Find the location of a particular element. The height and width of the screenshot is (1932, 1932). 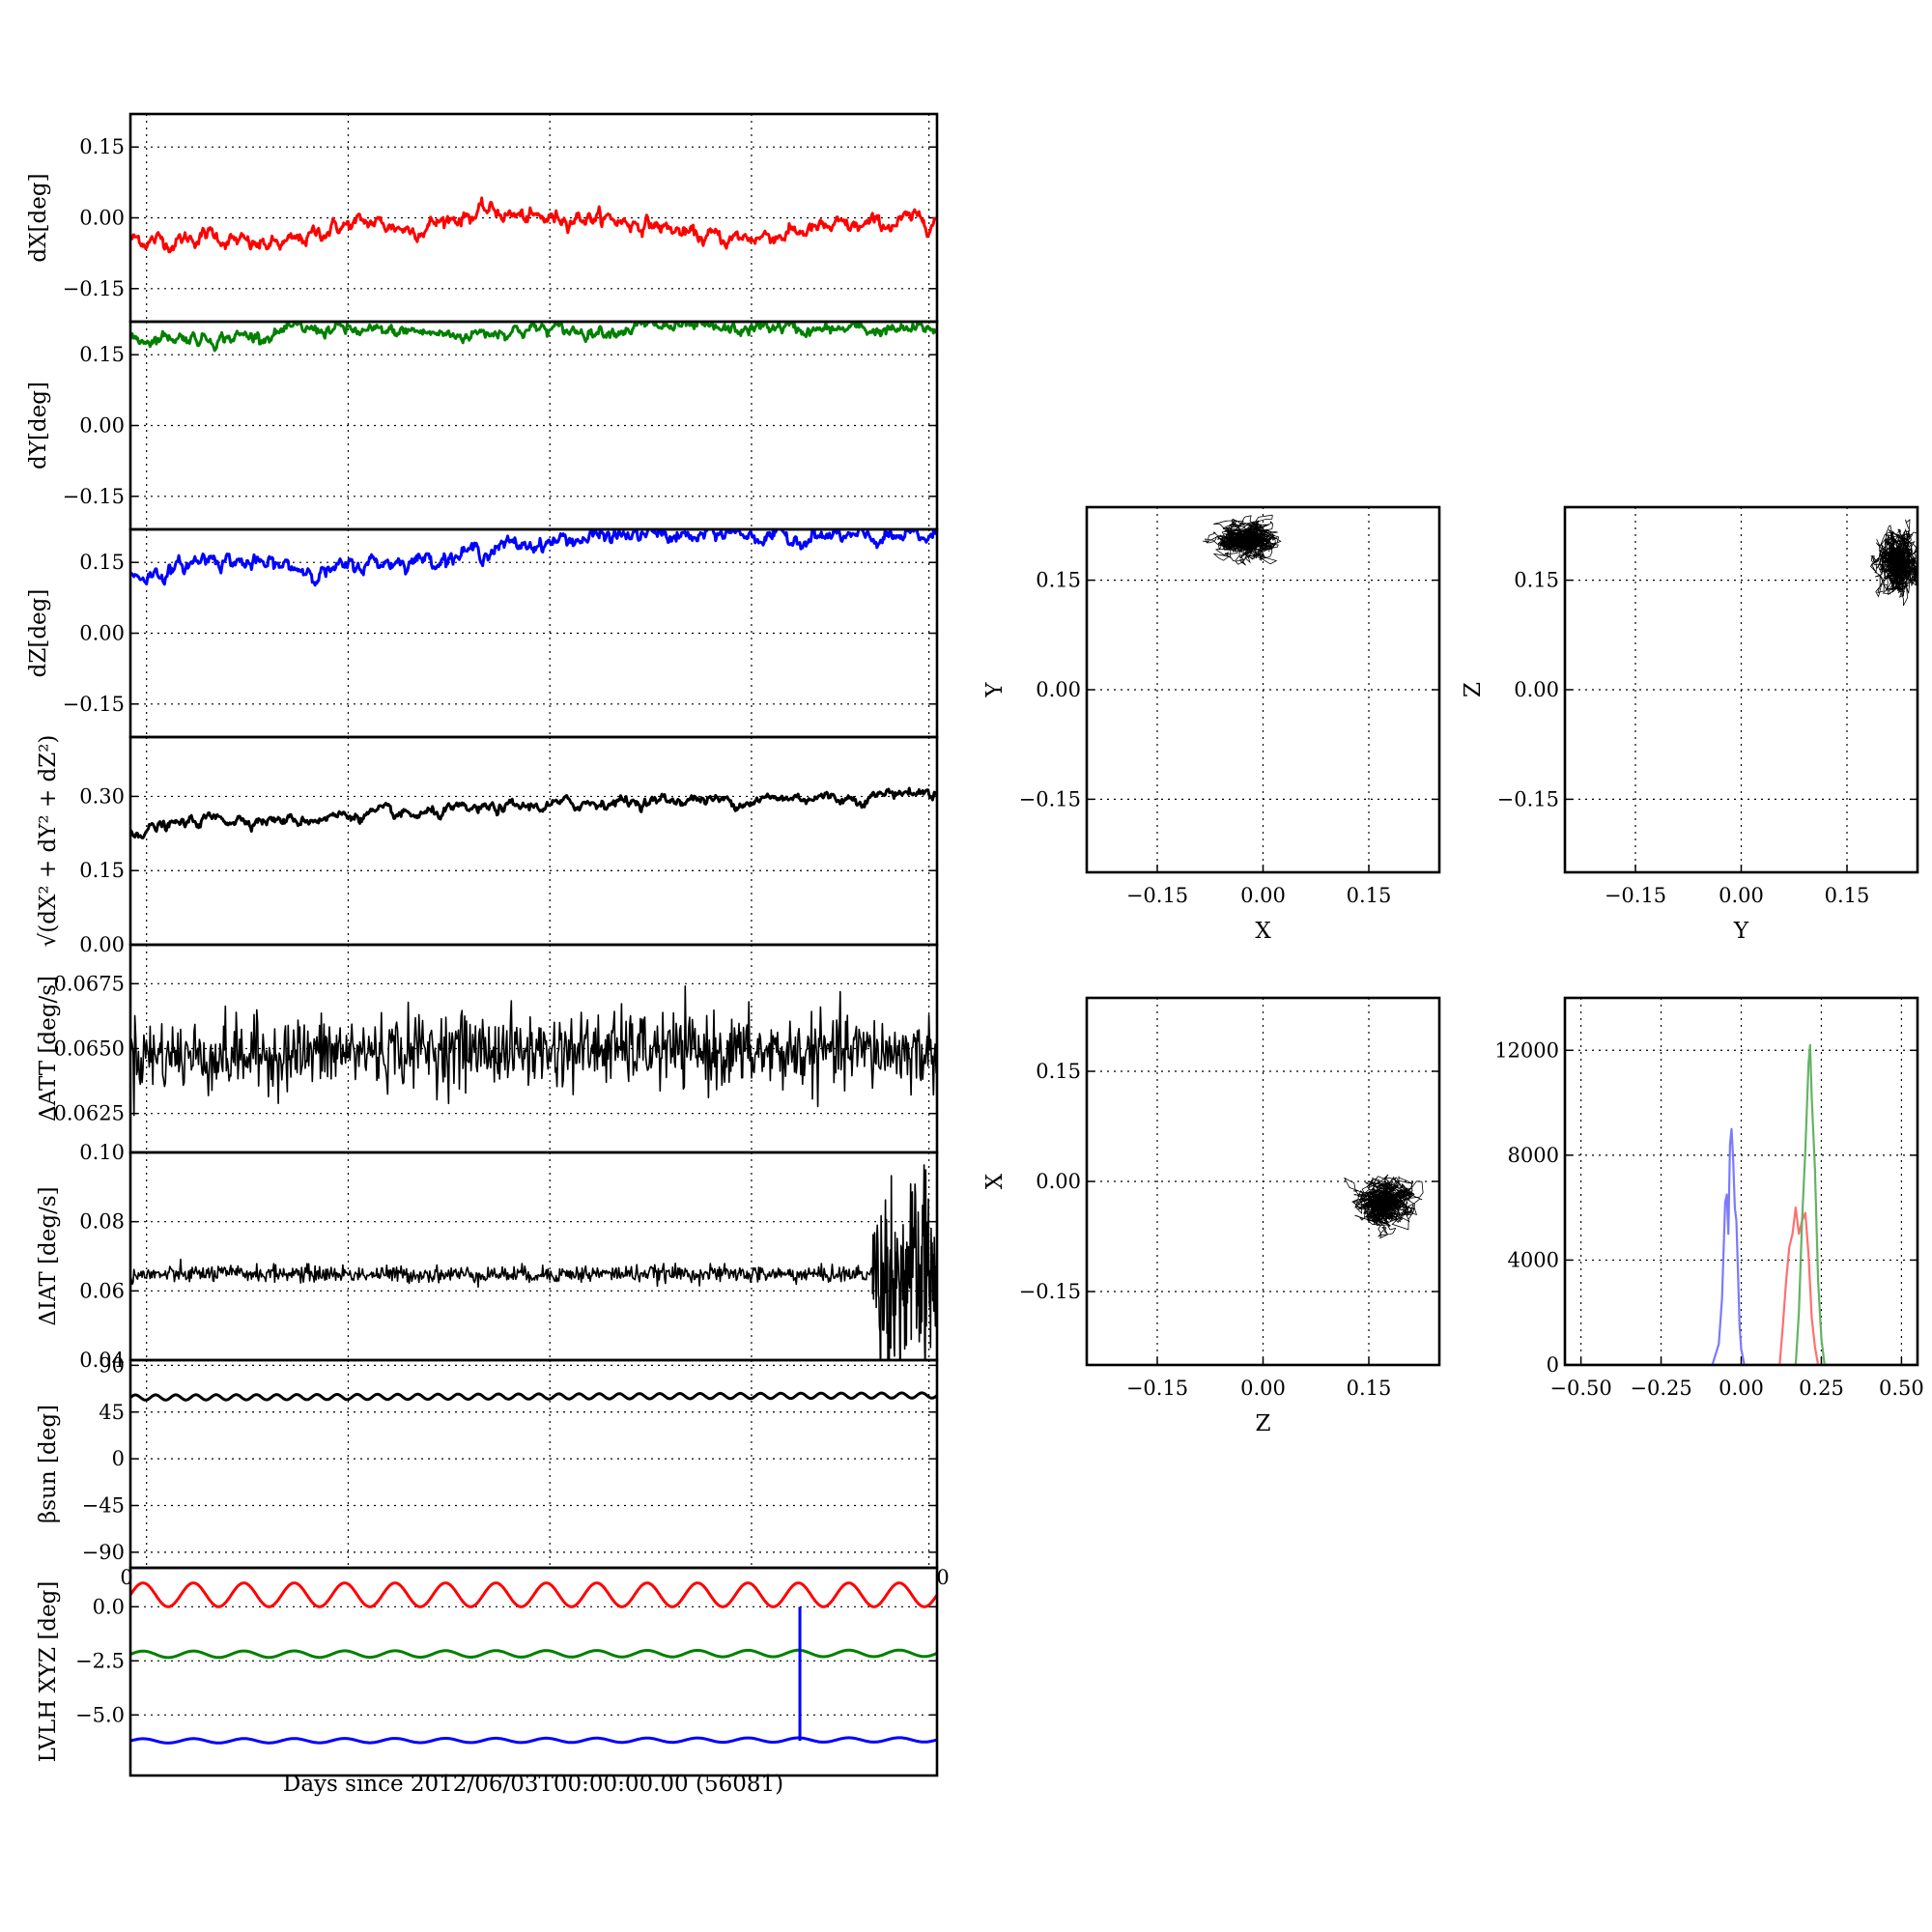

xtick-label: 0.25 is located at coordinates (1821, 1388).